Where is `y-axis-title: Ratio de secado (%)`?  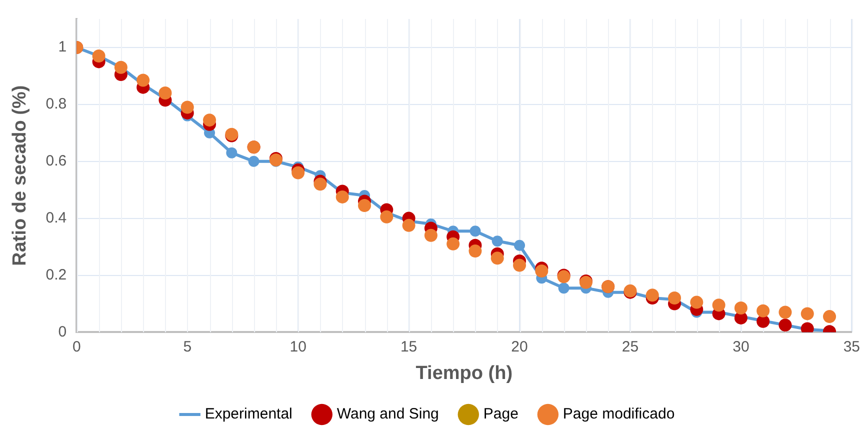
y-axis-title: Ratio de secado (%) is located at coordinates (20, 175).